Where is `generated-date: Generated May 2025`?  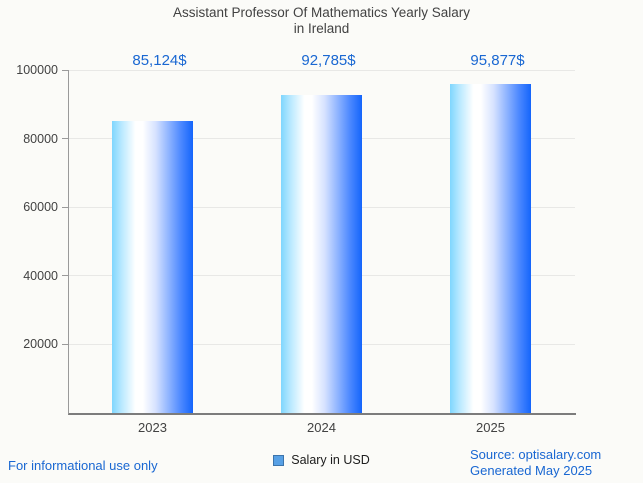
generated-date: Generated May 2025 is located at coordinates (531, 470).